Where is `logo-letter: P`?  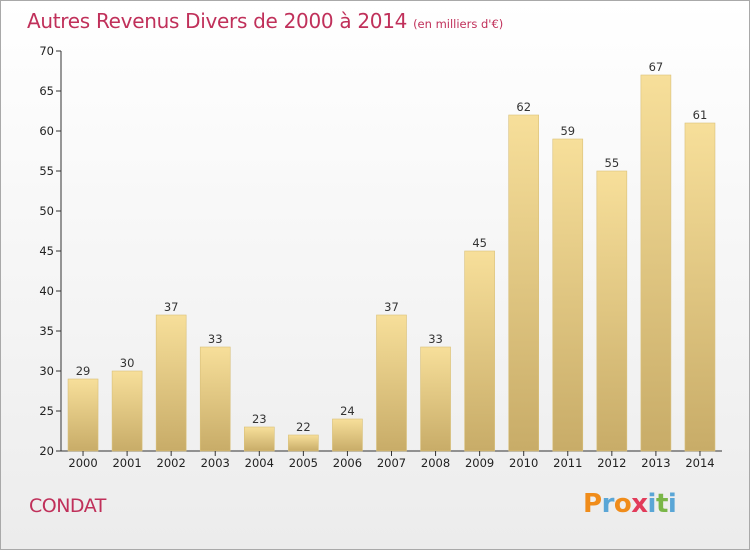 logo-letter: P is located at coordinates (592, 504).